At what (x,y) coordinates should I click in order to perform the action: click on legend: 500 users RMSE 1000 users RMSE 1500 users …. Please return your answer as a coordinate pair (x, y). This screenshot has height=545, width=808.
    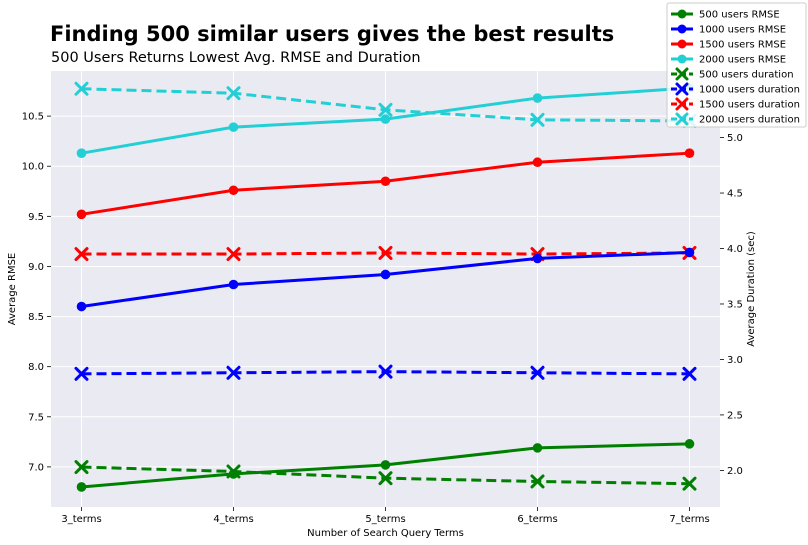
    Looking at the image, I should click on (736, 65).